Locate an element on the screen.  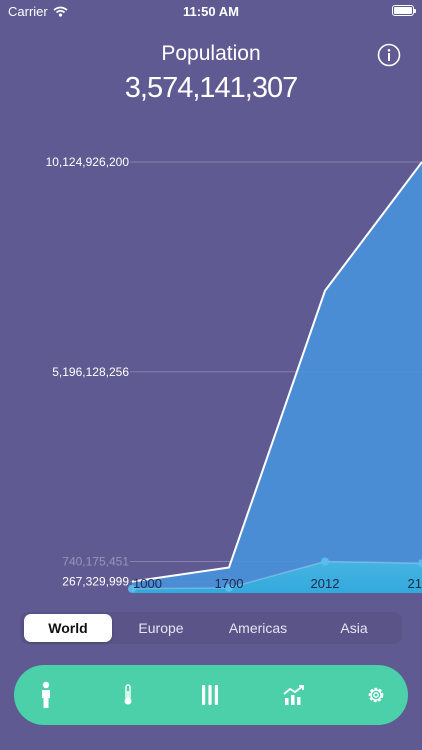
y-tick-label: 267,329,999 is located at coordinates (95, 582).